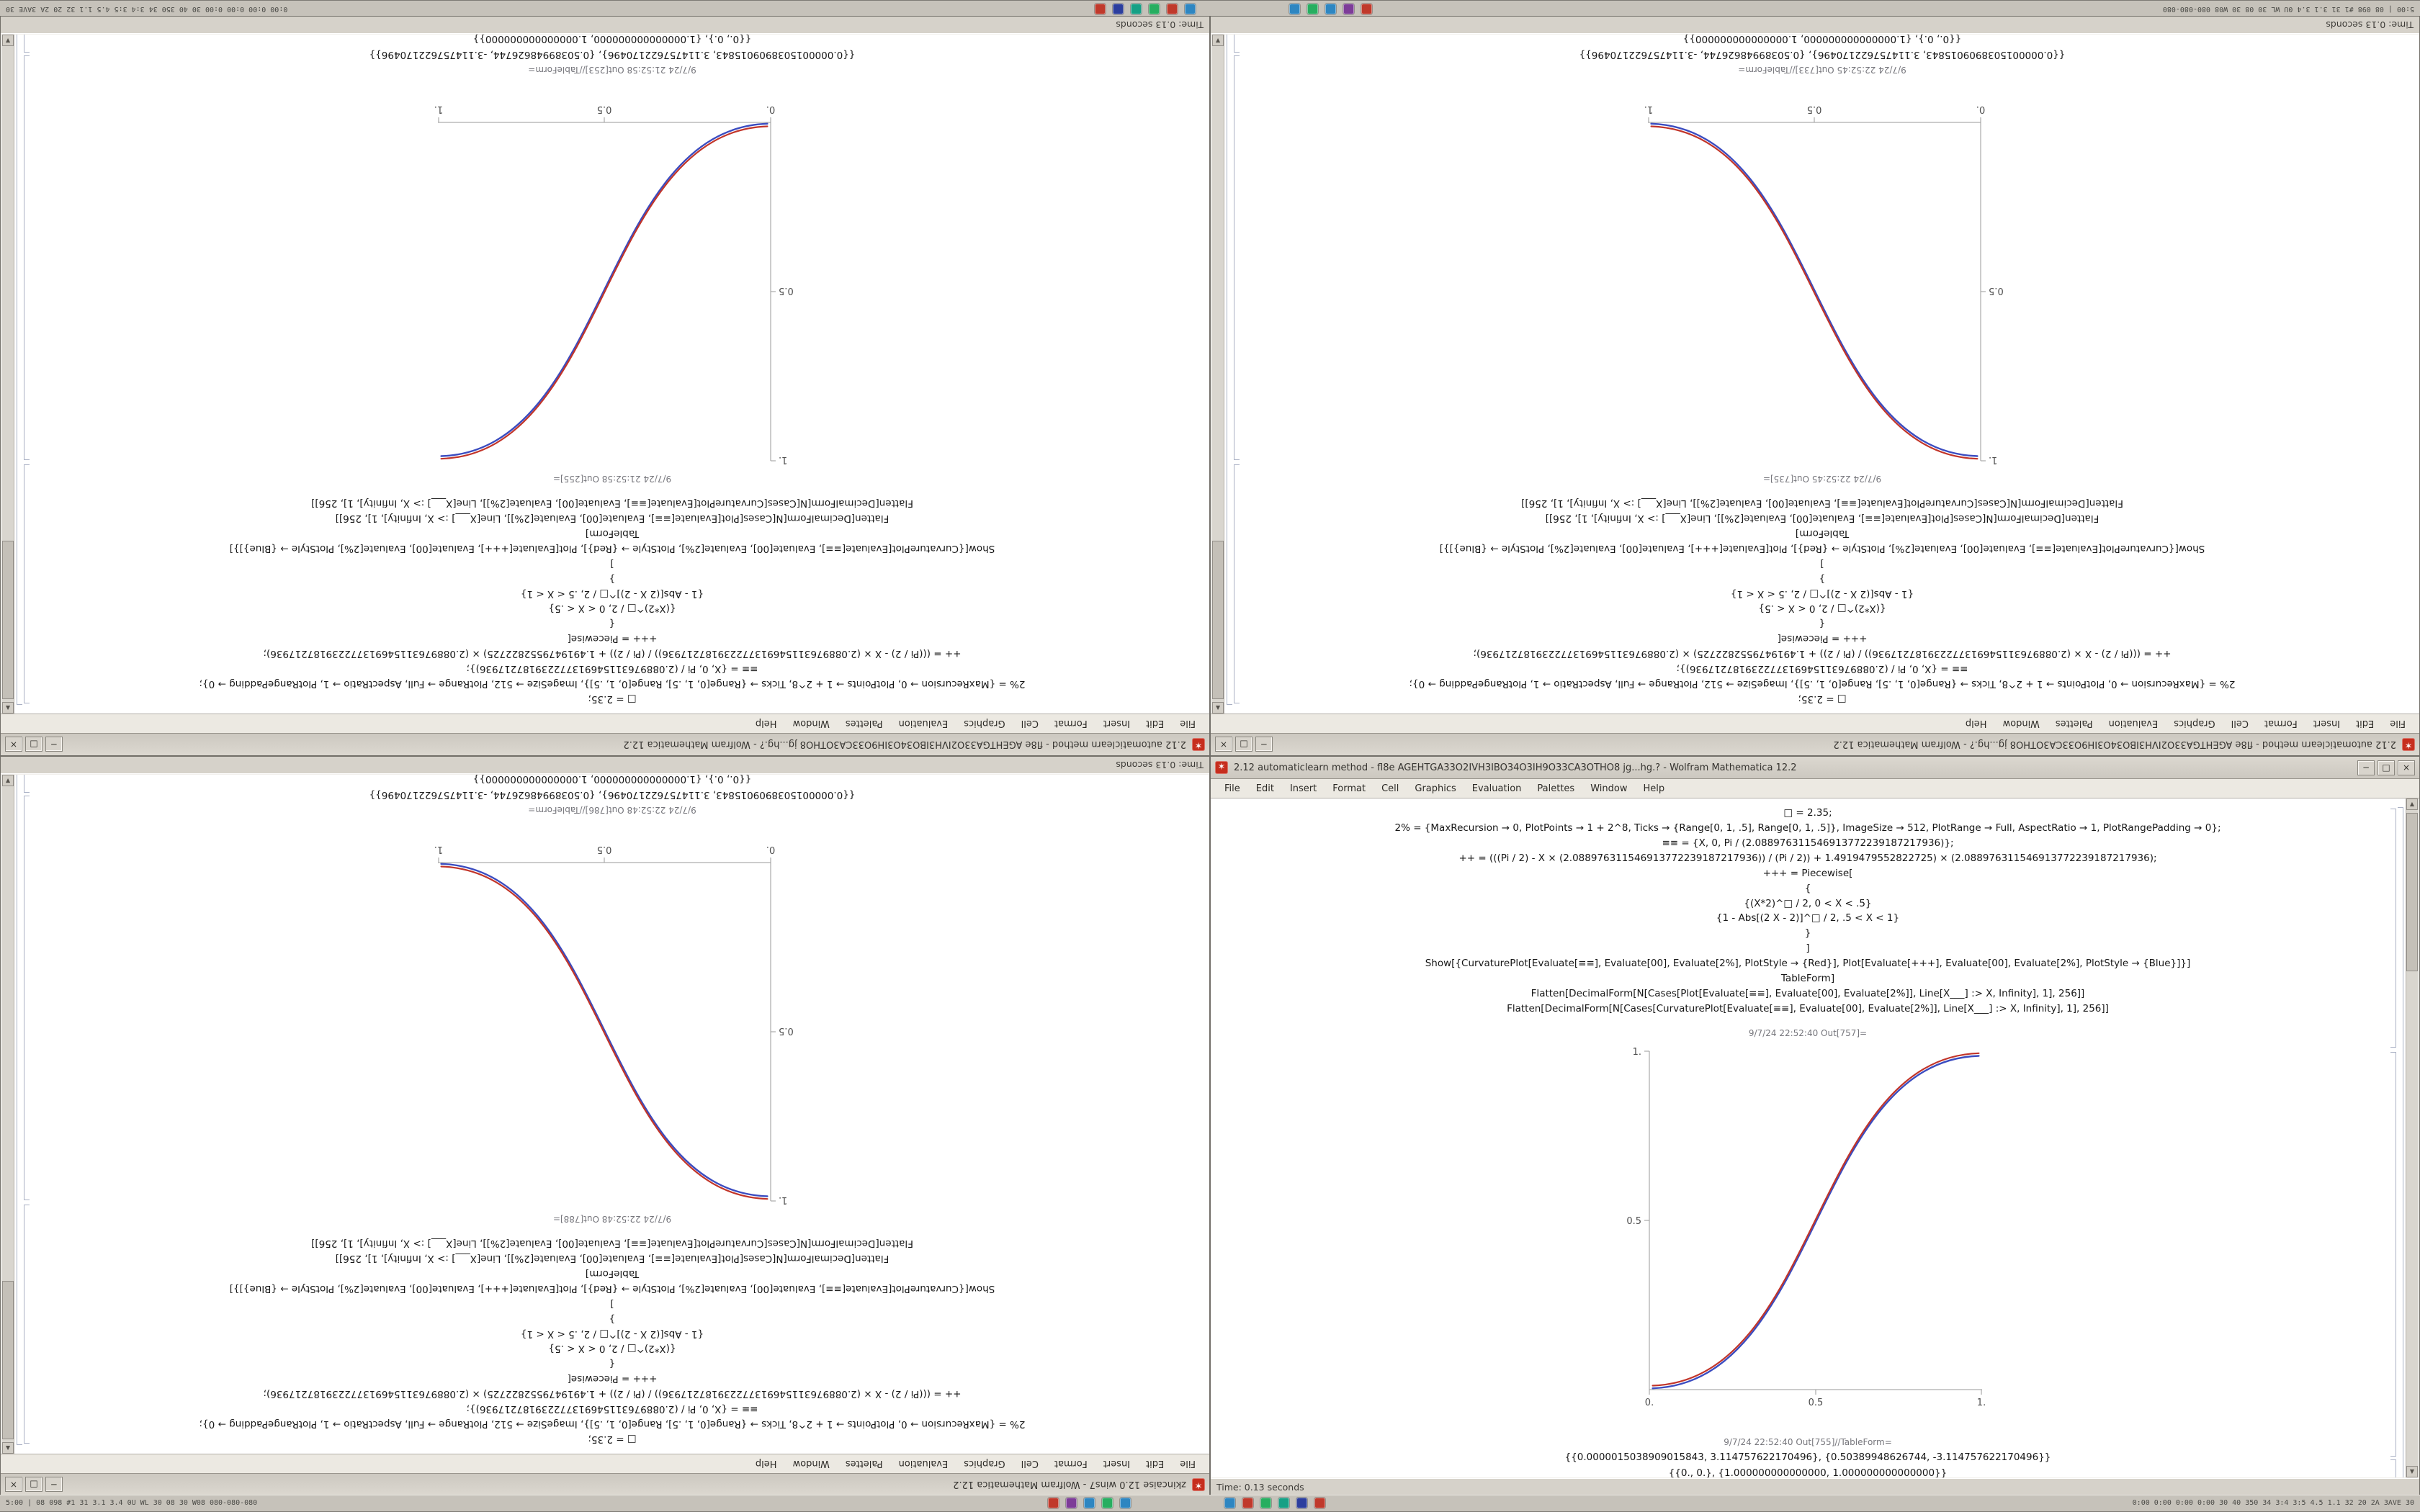  What do you see at coordinates (1237, 44) in the screenshot?
I see `table-cell-bracket` at bounding box center [1237, 44].